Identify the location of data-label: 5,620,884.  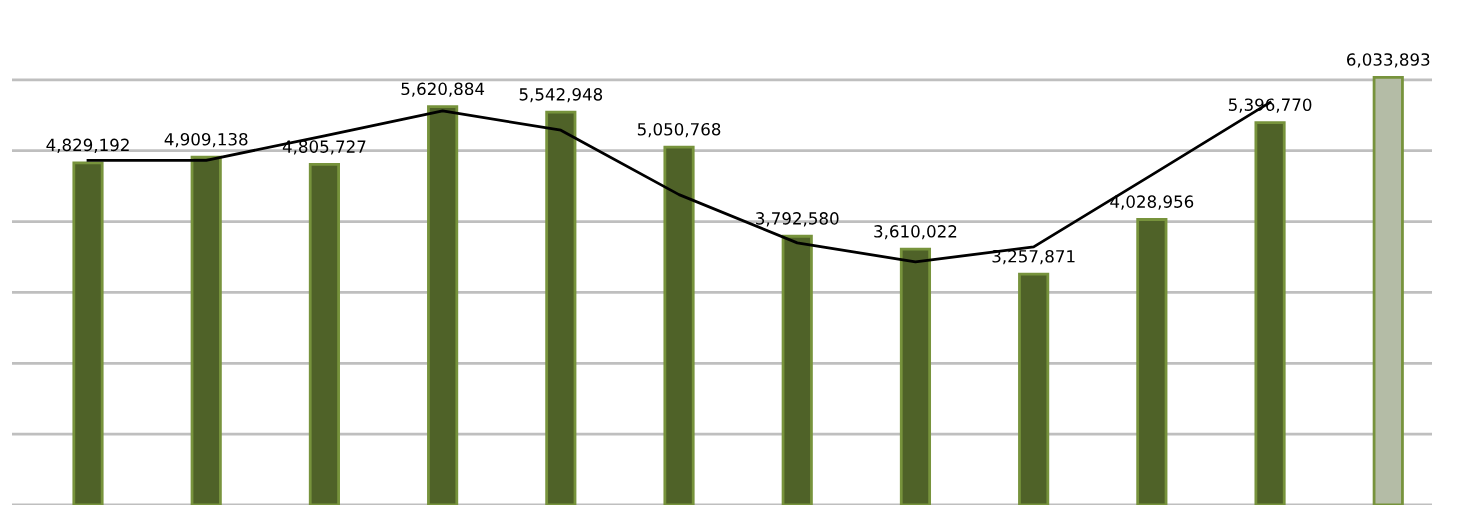
(443, 89).